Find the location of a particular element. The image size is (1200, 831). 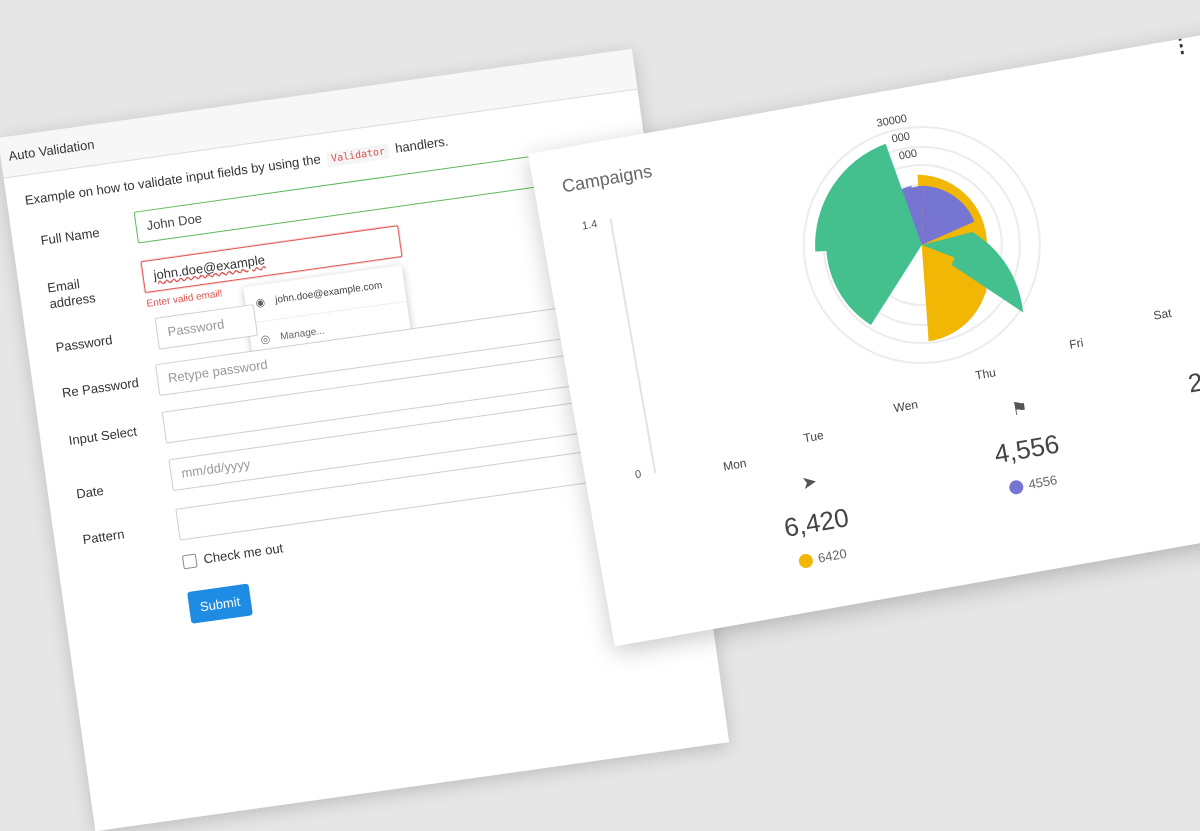

polar-area-chart: 30000 000 000 is located at coordinates (921, 239).